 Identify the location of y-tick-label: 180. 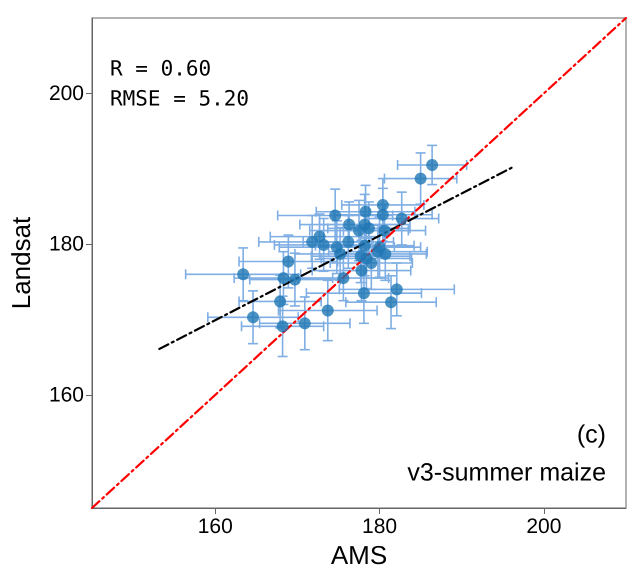
(66, 244).